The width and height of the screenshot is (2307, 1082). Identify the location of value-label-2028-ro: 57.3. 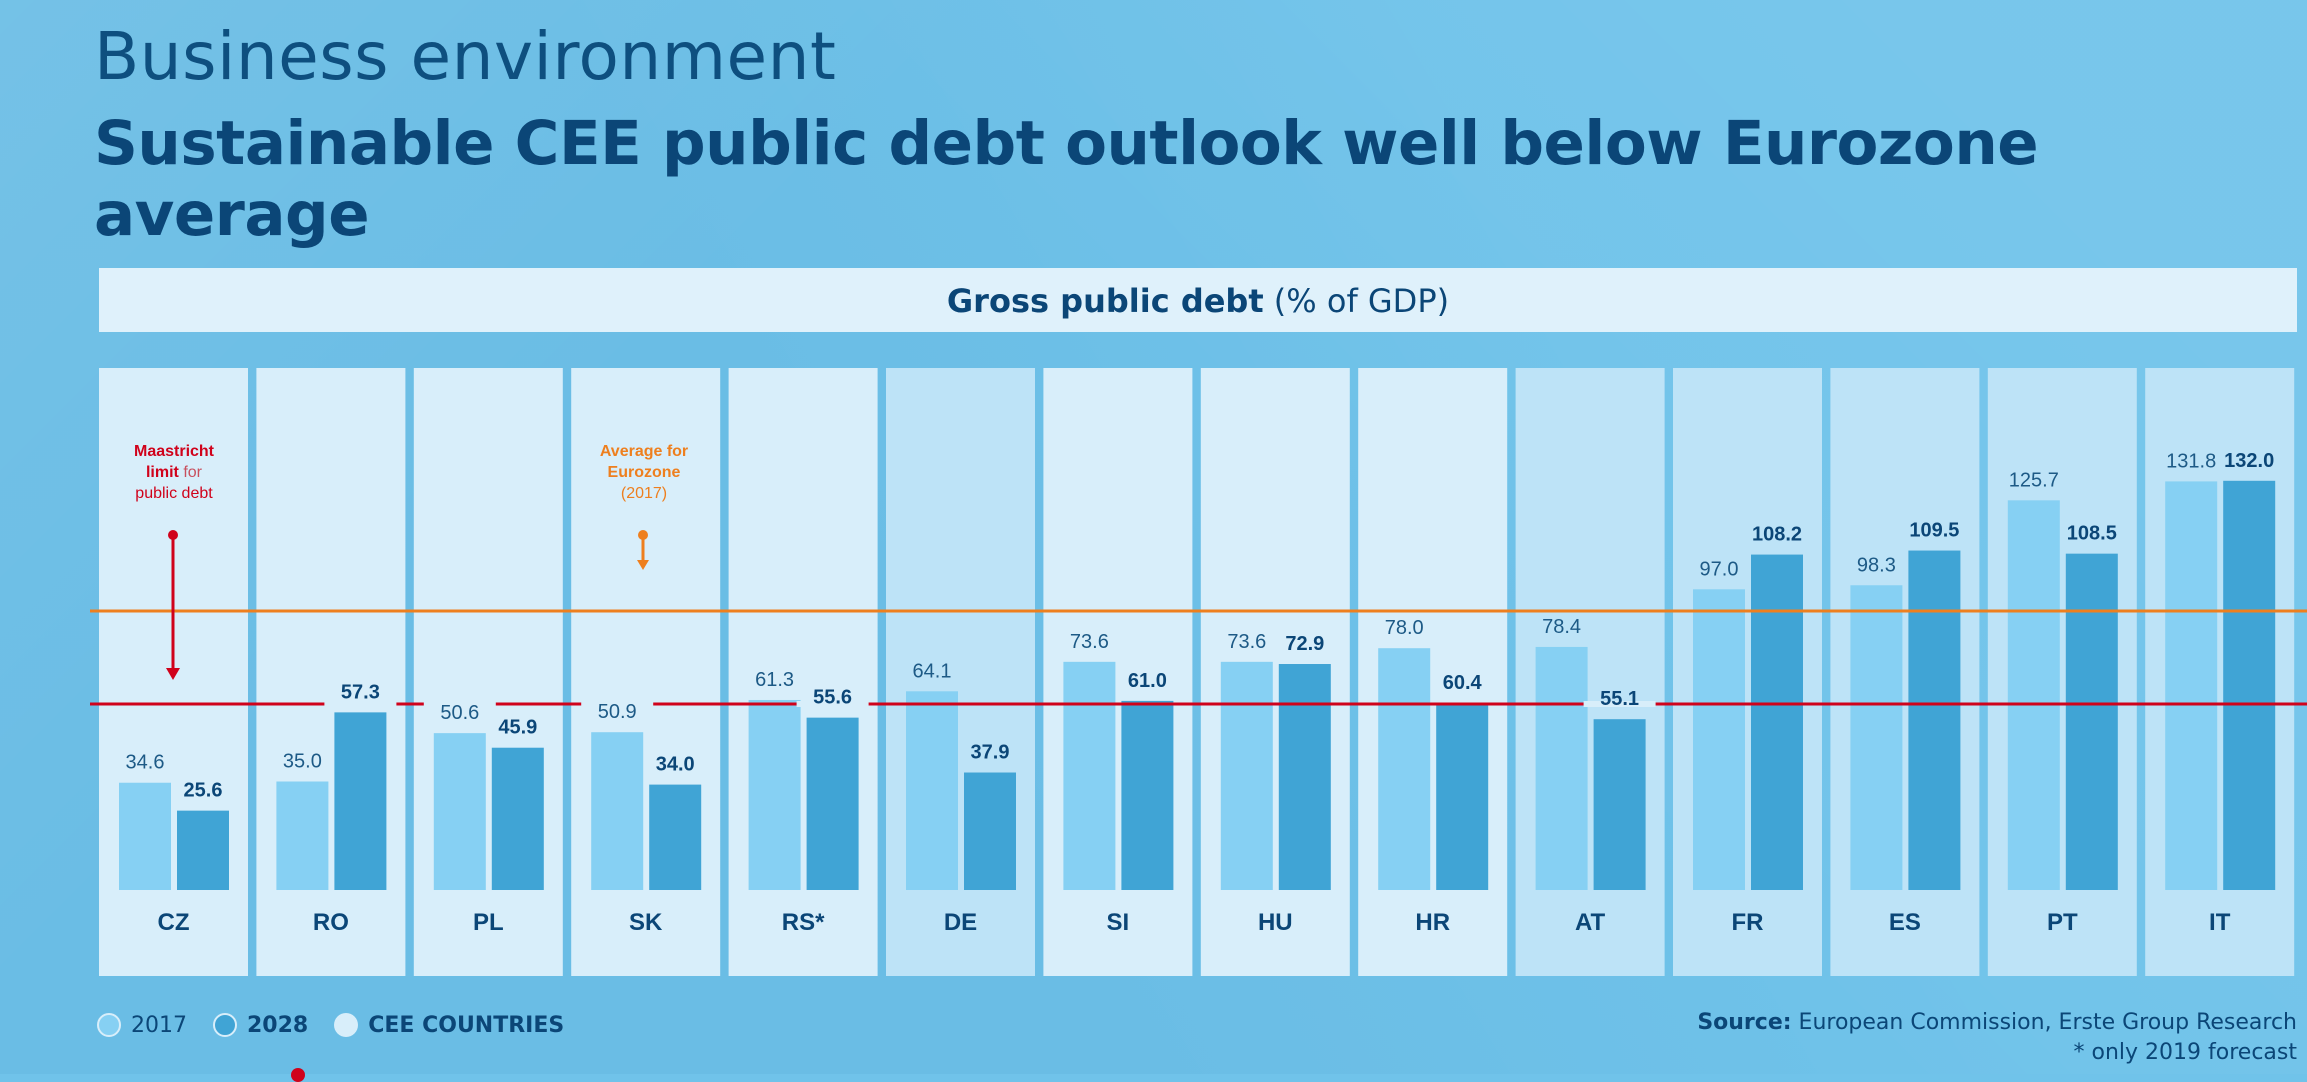
(360, 692).